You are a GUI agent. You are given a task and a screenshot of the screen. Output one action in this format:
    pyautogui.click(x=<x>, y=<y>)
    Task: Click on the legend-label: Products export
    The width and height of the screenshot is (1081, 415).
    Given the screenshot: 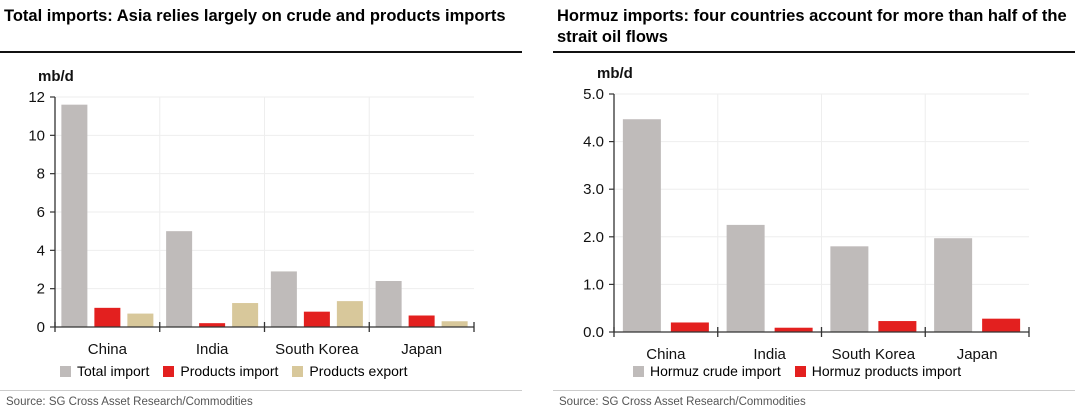 What is the action you would take?
    pyautogui.click(x=358, y=371)
    